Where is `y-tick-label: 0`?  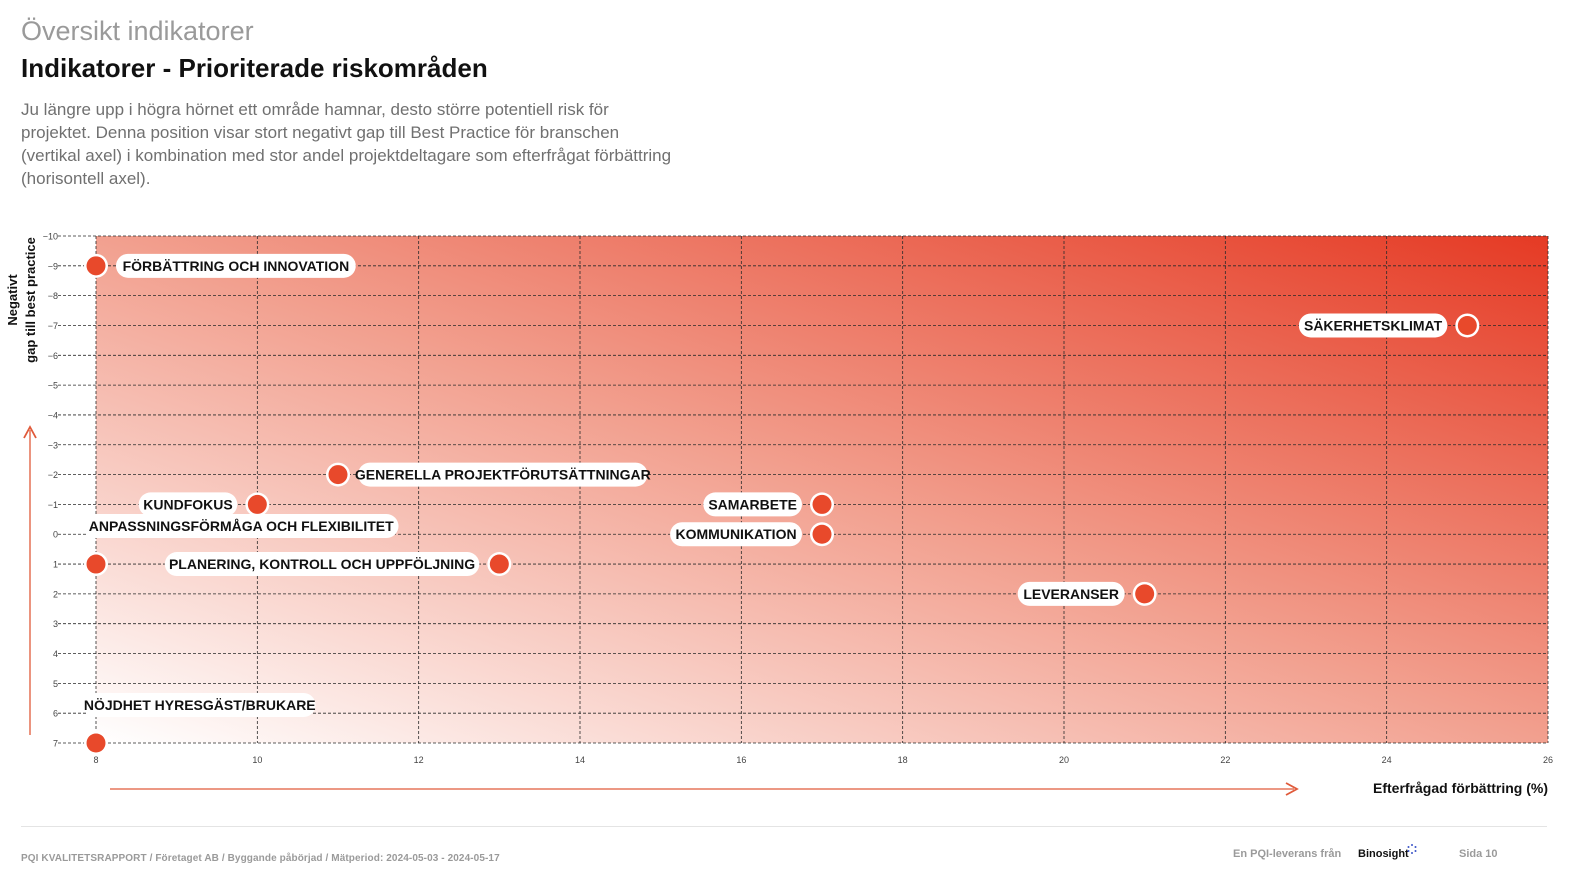 y-tick-label: 0 is located at coordinates (55, 535).